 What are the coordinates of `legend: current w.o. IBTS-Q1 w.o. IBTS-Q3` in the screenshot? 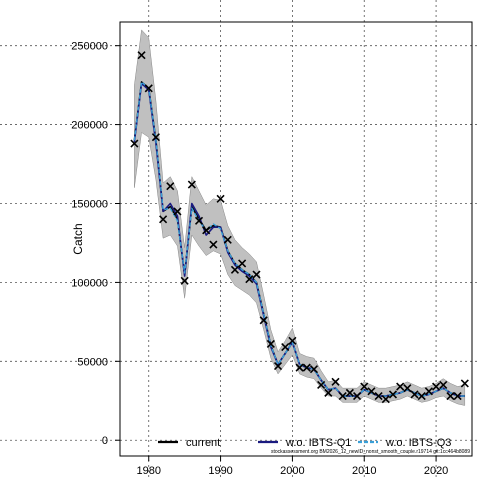 It's located at (304, 443).